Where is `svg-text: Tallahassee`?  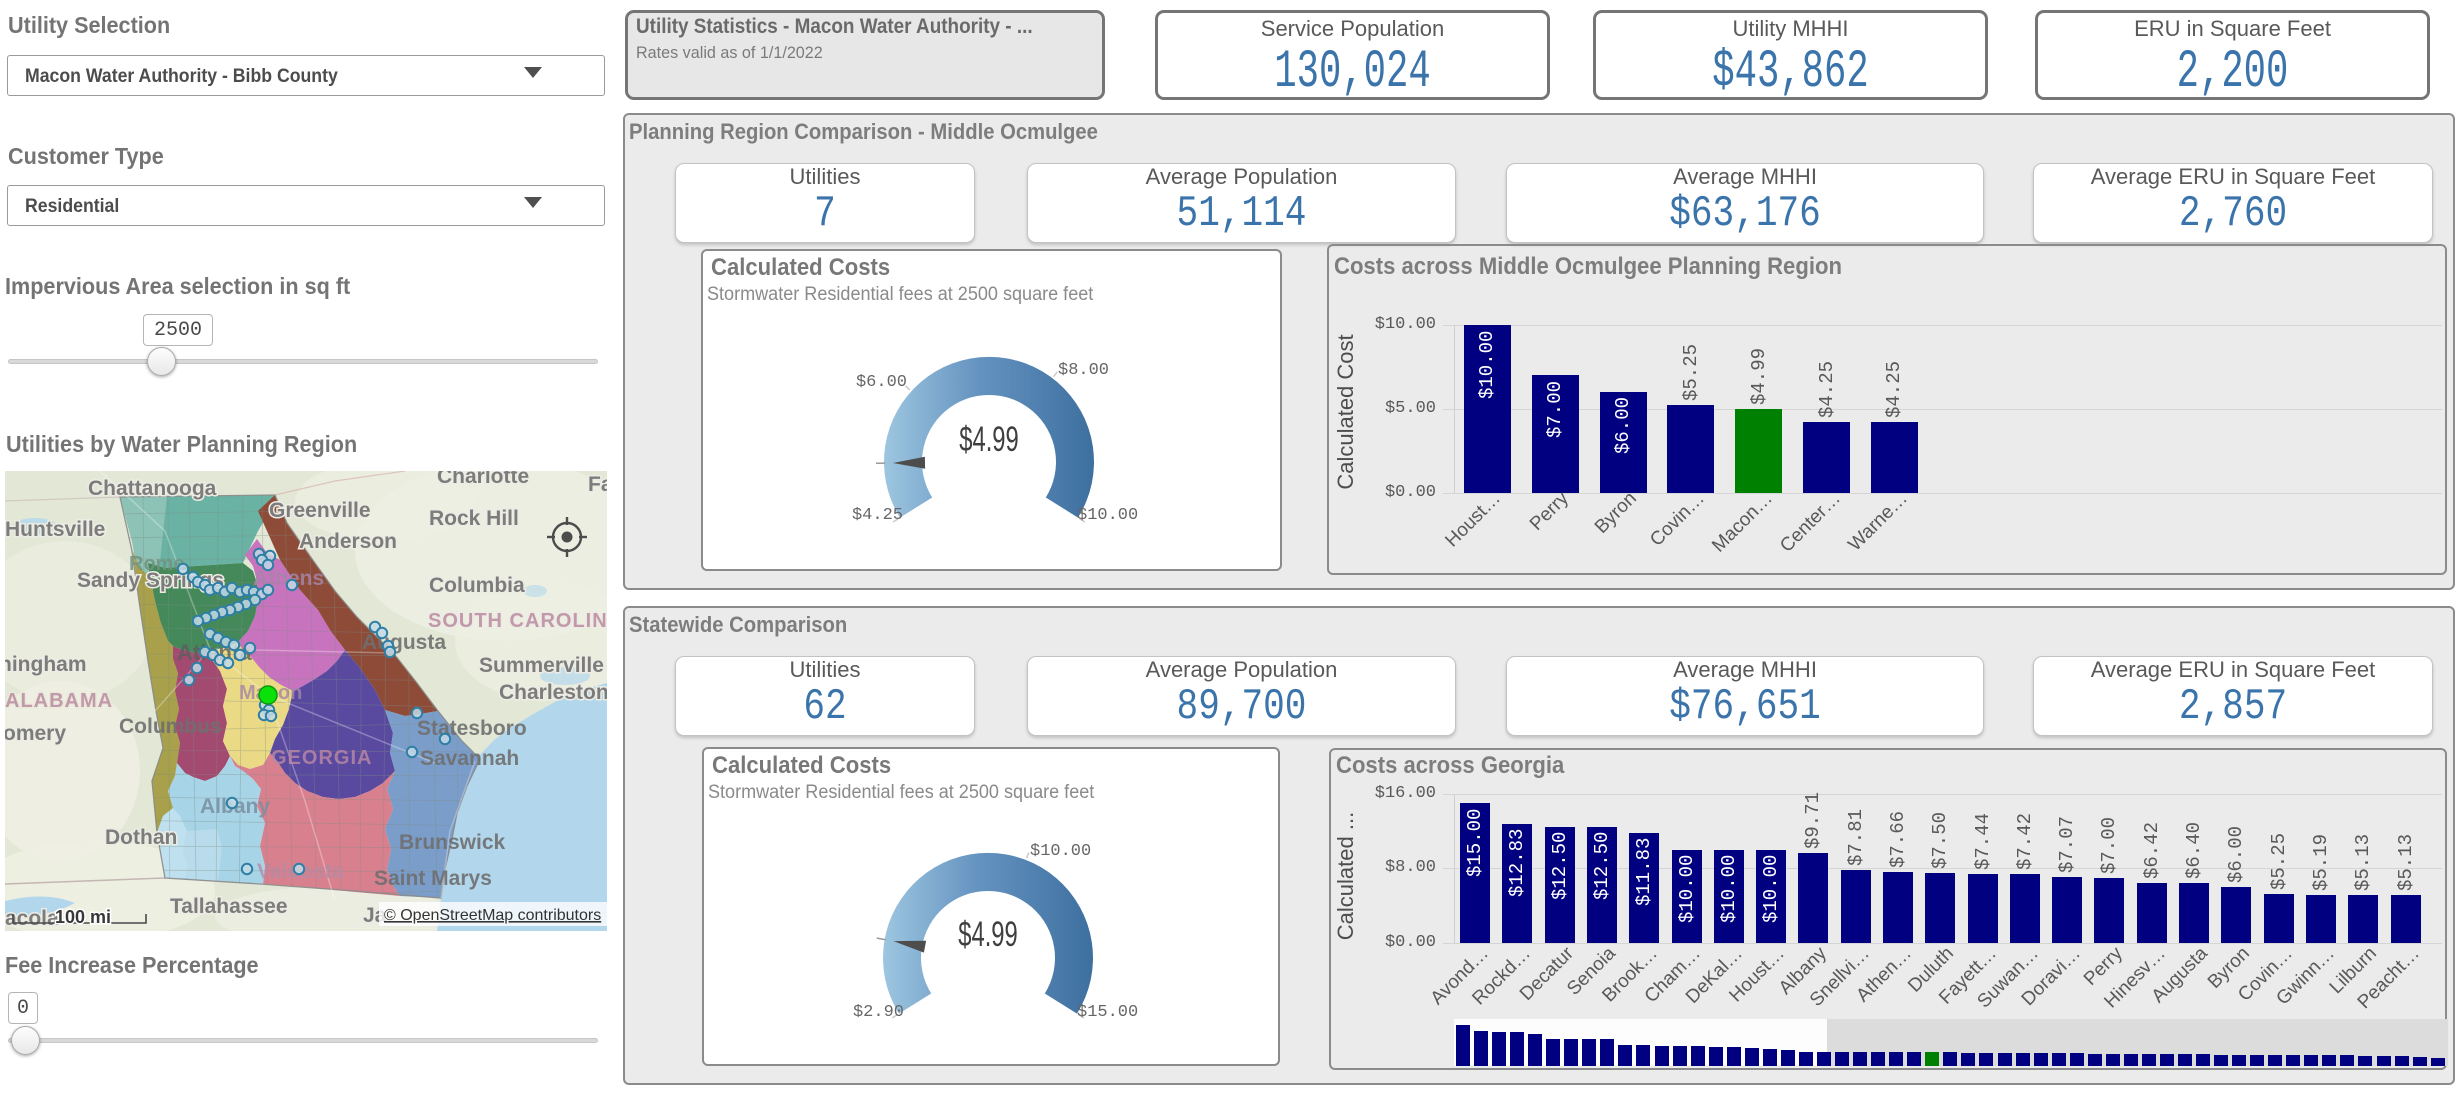 svg-text: Tallahassee is located at coordinates (229, 906).